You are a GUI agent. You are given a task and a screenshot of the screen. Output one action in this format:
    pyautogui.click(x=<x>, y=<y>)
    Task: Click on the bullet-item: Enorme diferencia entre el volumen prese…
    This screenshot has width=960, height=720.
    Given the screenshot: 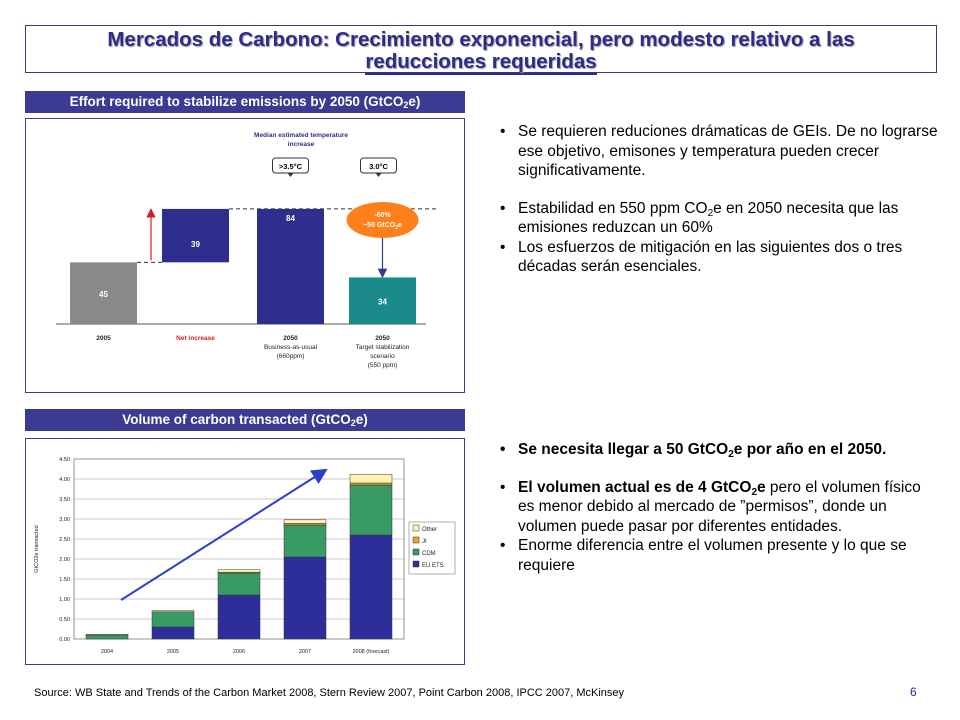 What is the action you would take?
    pyautogui.click(x=713, y=555)
    